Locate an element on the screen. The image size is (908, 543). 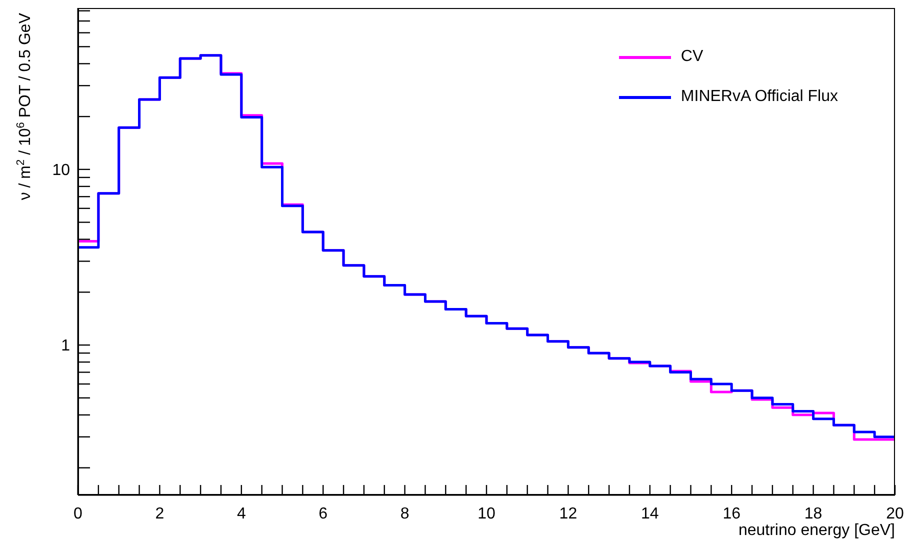
x-tick-label: 20 is located at coordinates (895, 513).